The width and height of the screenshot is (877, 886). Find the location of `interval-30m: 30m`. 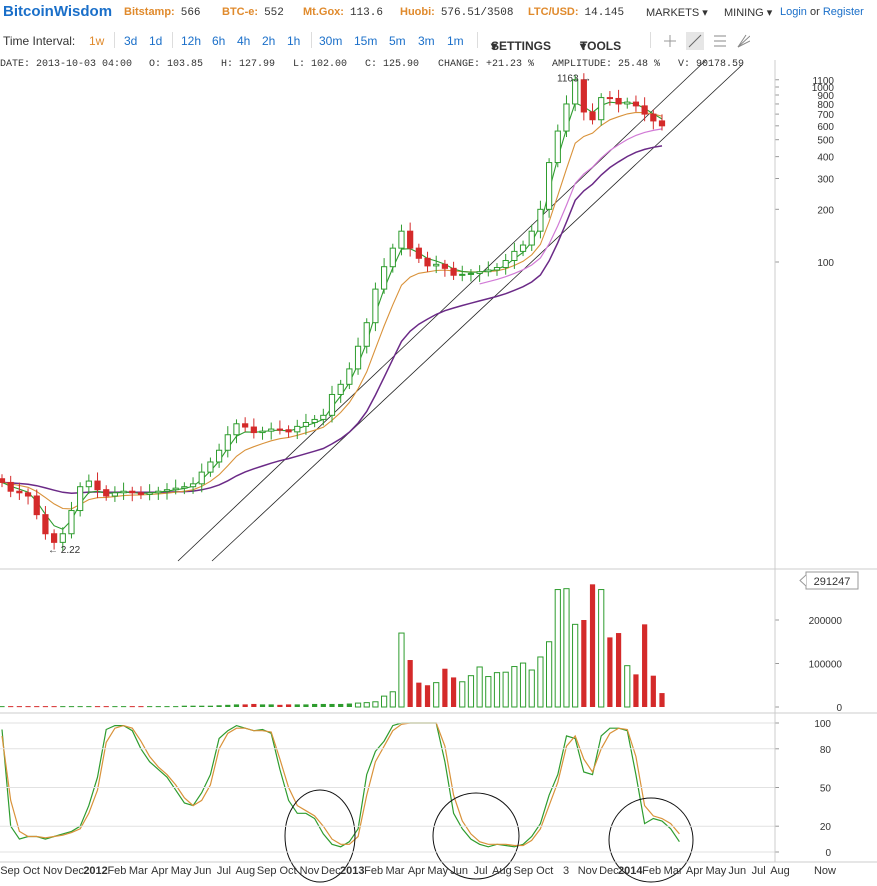

interval-30m: 30m is located at coordinates (331, 41).